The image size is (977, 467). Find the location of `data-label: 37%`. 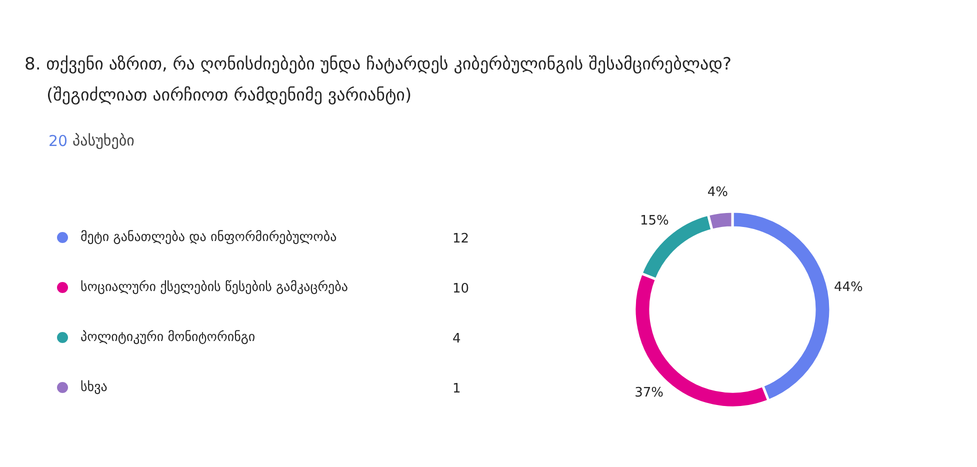

data-label: 37% is located at coordinates (649, 392).